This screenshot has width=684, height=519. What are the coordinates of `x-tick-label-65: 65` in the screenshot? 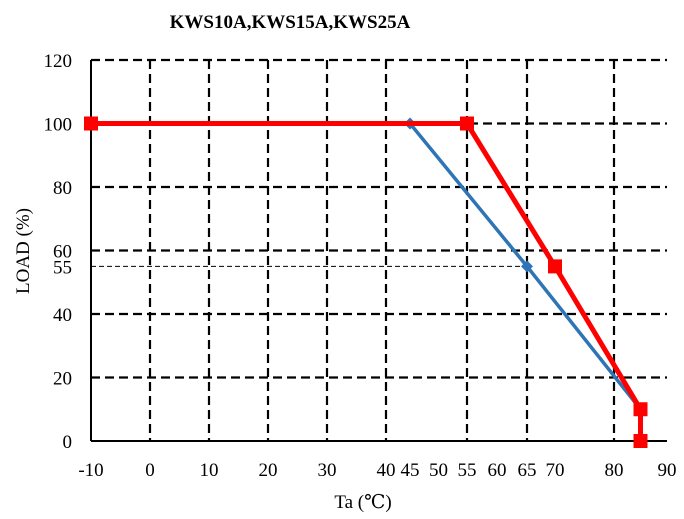 It's located at (527, 470).